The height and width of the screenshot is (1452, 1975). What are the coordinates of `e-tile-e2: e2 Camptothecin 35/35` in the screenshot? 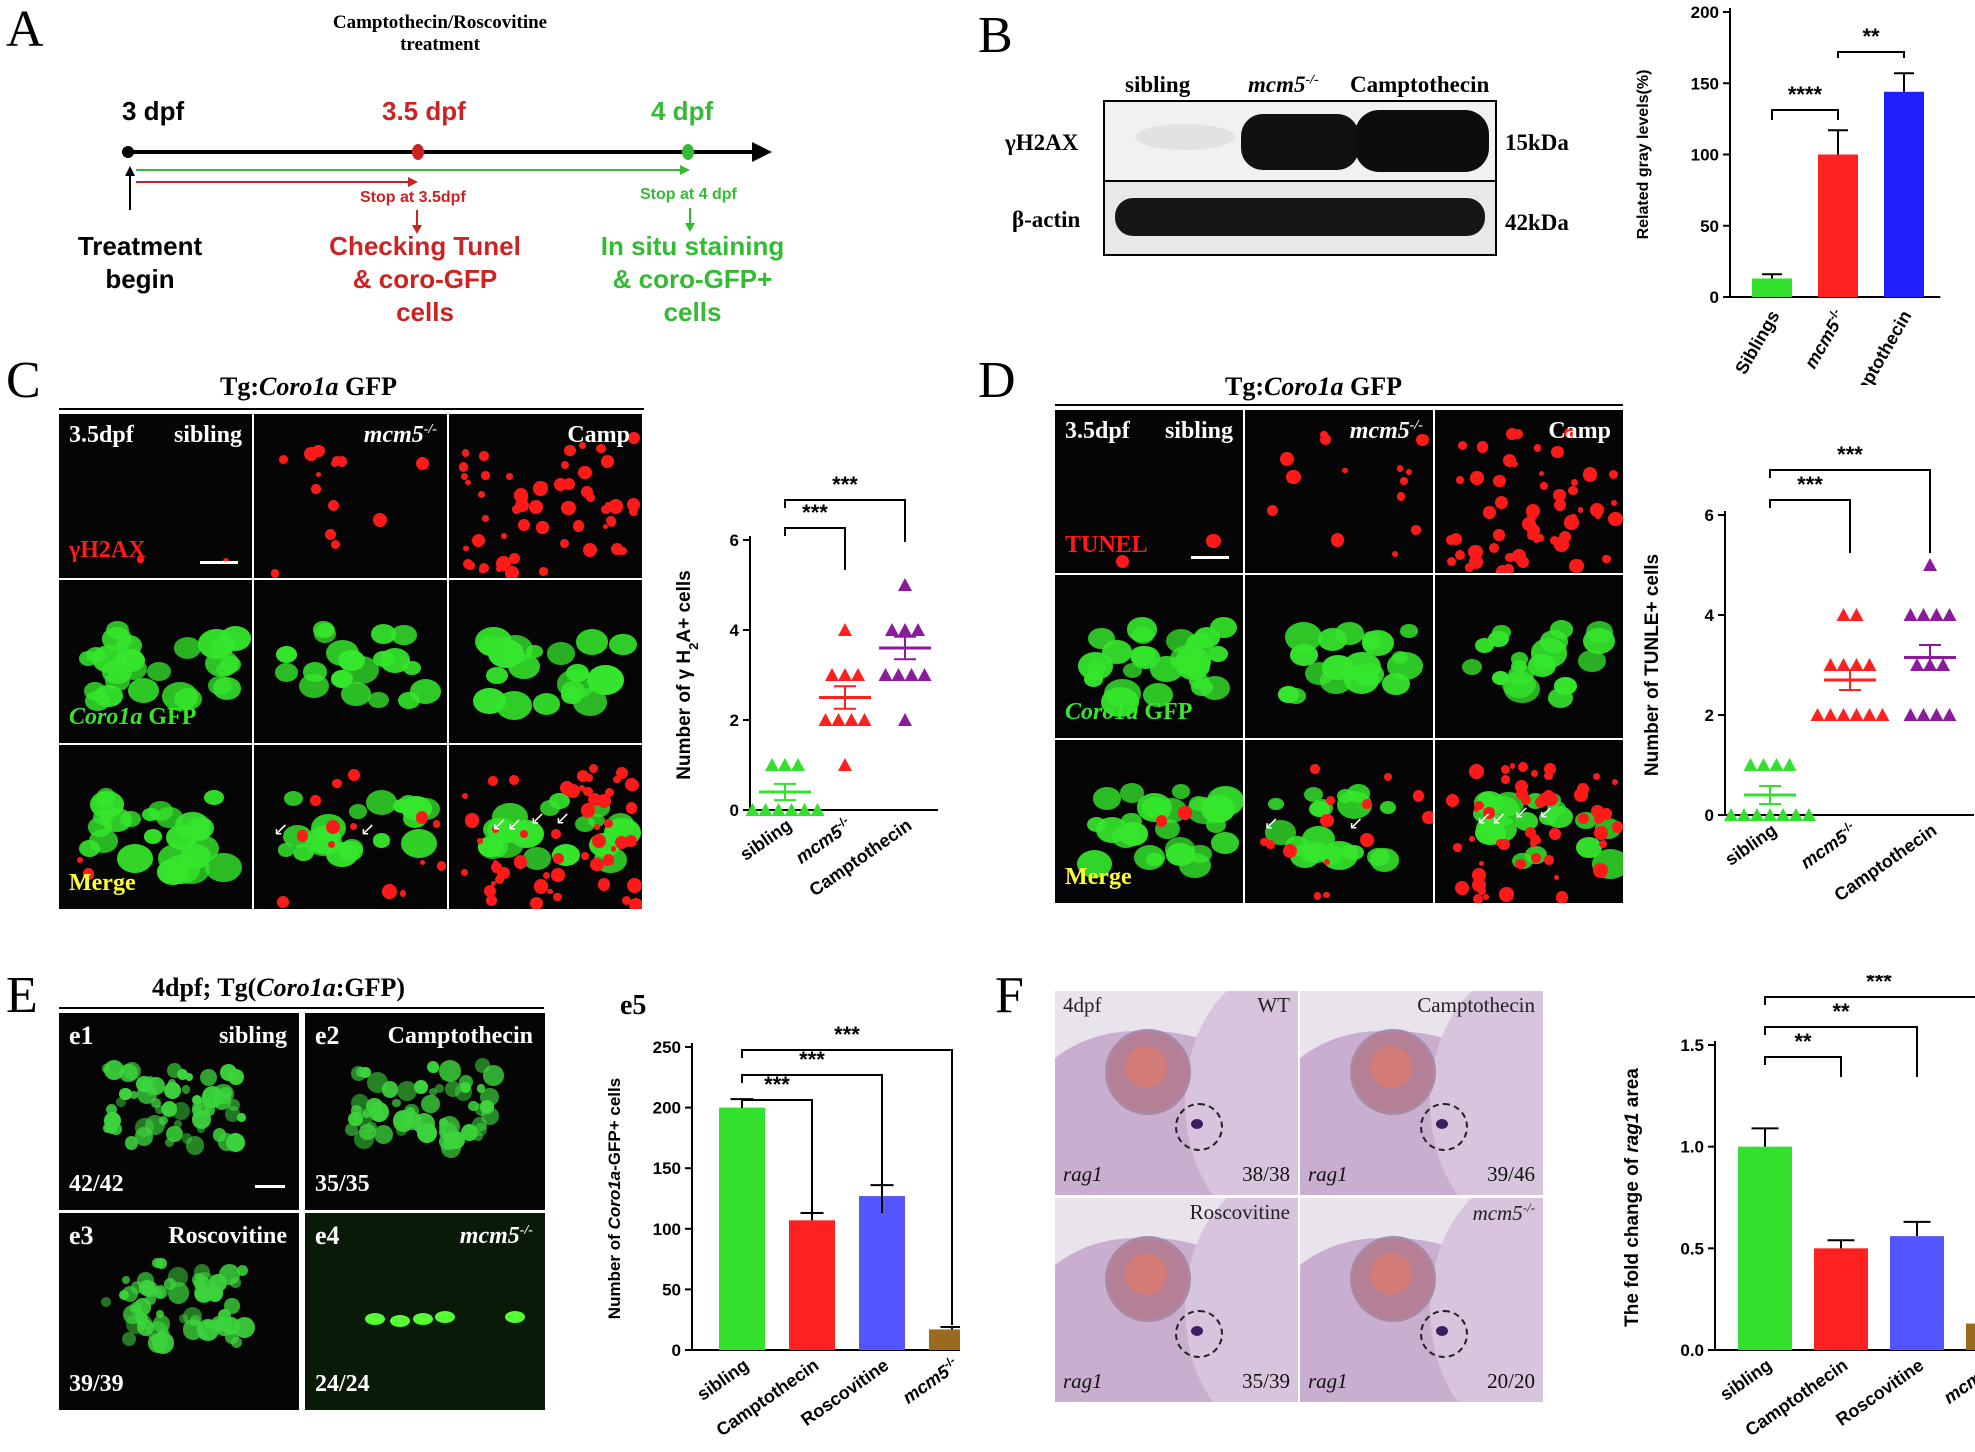 It's located at (425, 1111).